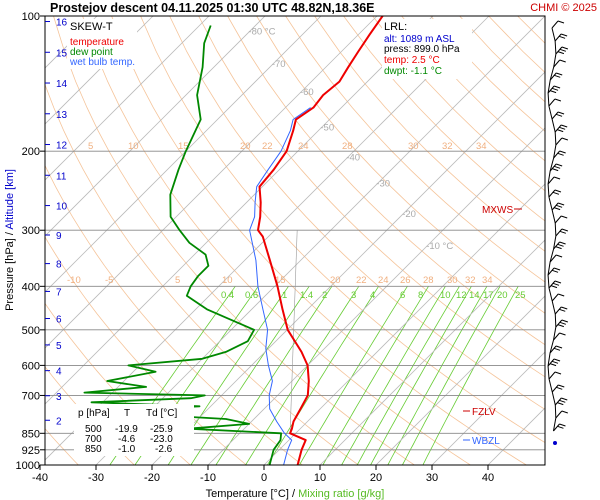  I want to click on wind-barbs, so click(558, 232).